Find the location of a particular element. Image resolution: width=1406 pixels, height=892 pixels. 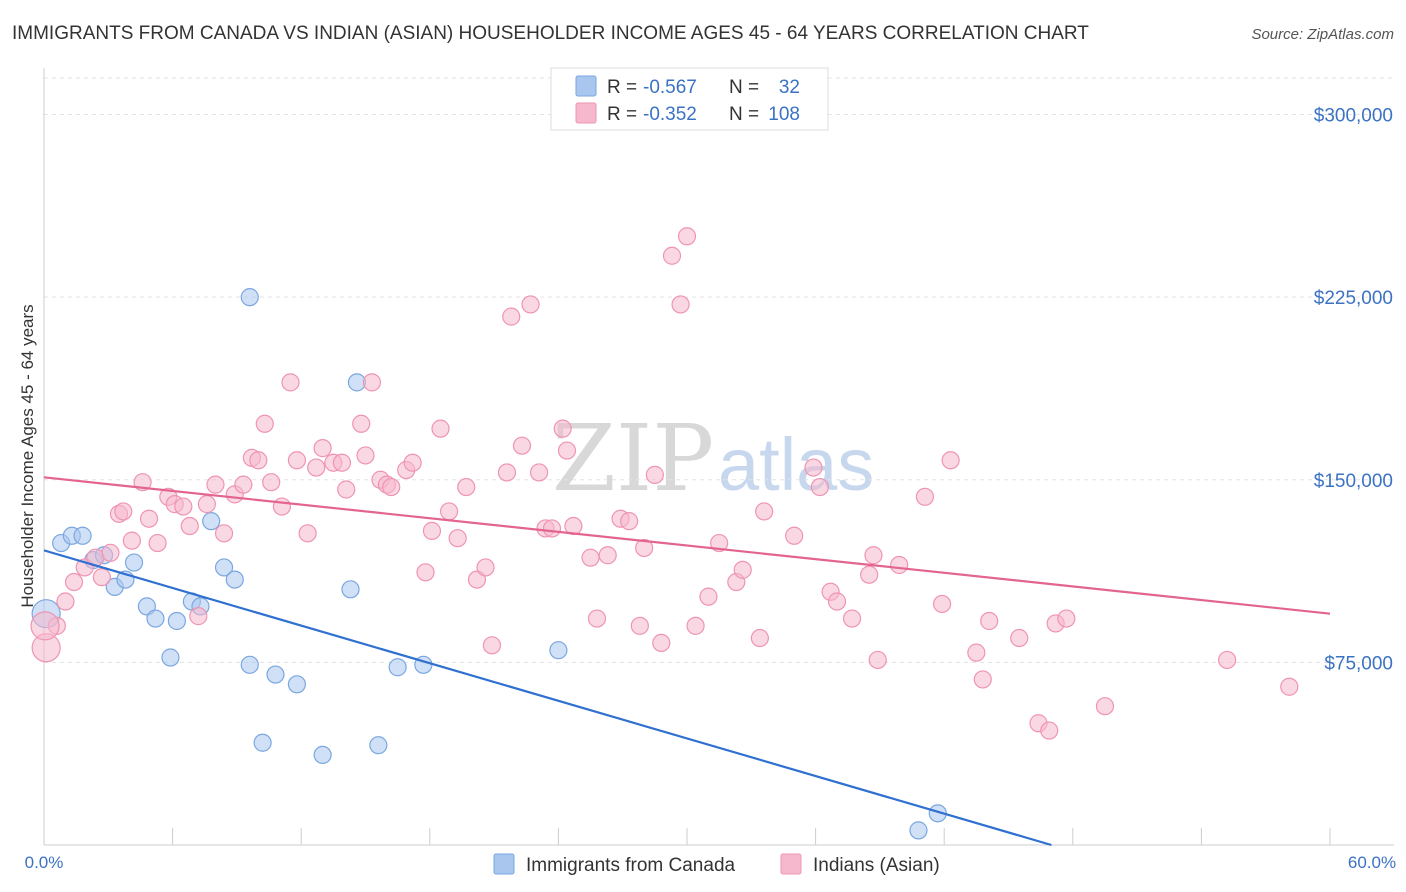

bottom-legend-label-canada: Immigrants from Canada is located at coordinates (631, 865).